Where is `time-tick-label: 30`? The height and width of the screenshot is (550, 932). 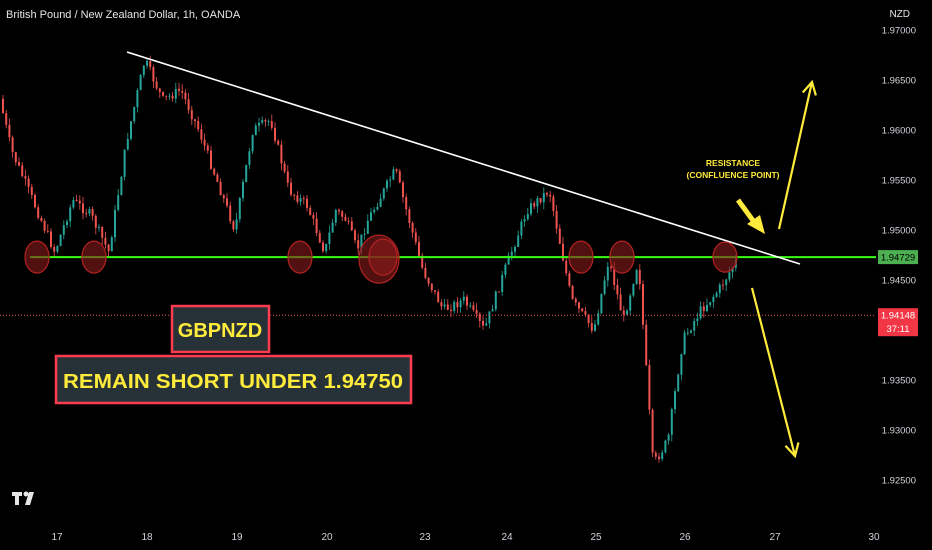
time-tick-label: 30 is located at coordinates (874, 537).